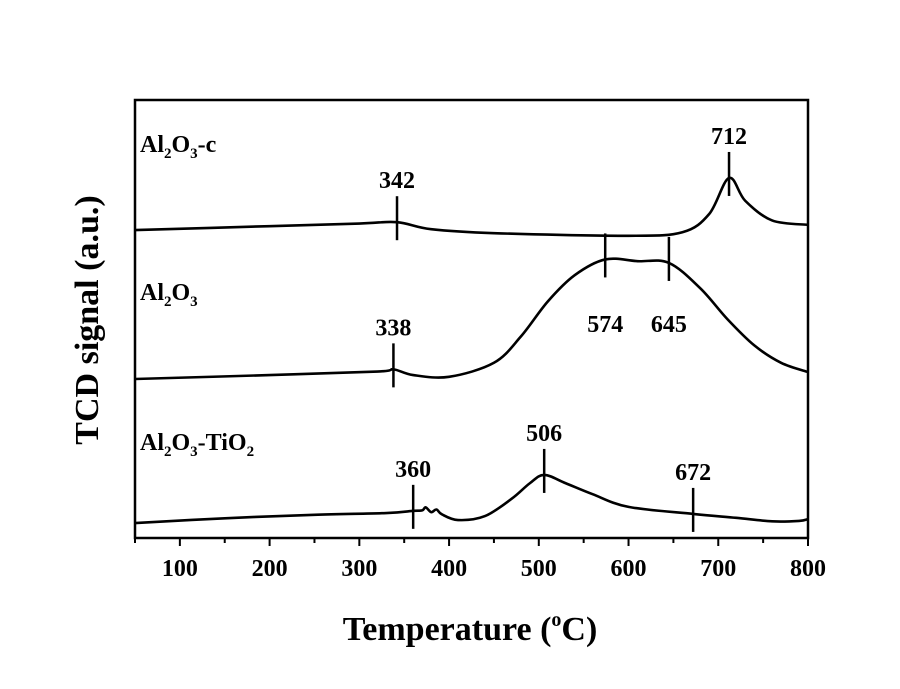 The image size is (900, 689). What do you see at coordinates (729, 137) in the screenshot?
I see `peak-label: 712` at bounding box center [729, 137].